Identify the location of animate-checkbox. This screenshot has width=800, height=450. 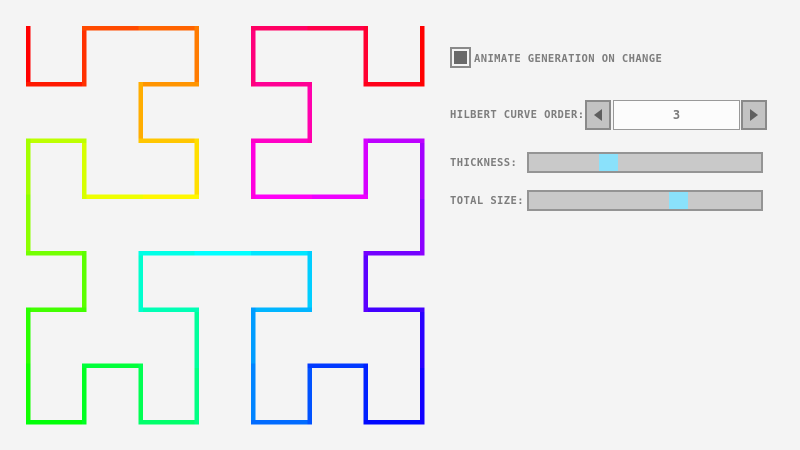
(460, 57).